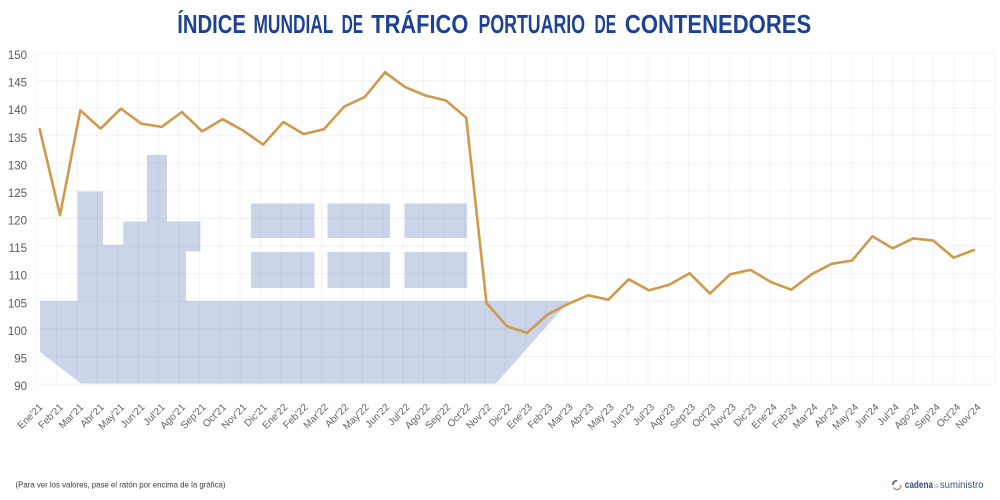 The width and height of the screenshot is (1000, 500). Describe the element at coordinates (17, 166) in the screenshot. I see `svg-text: 130` at that location.